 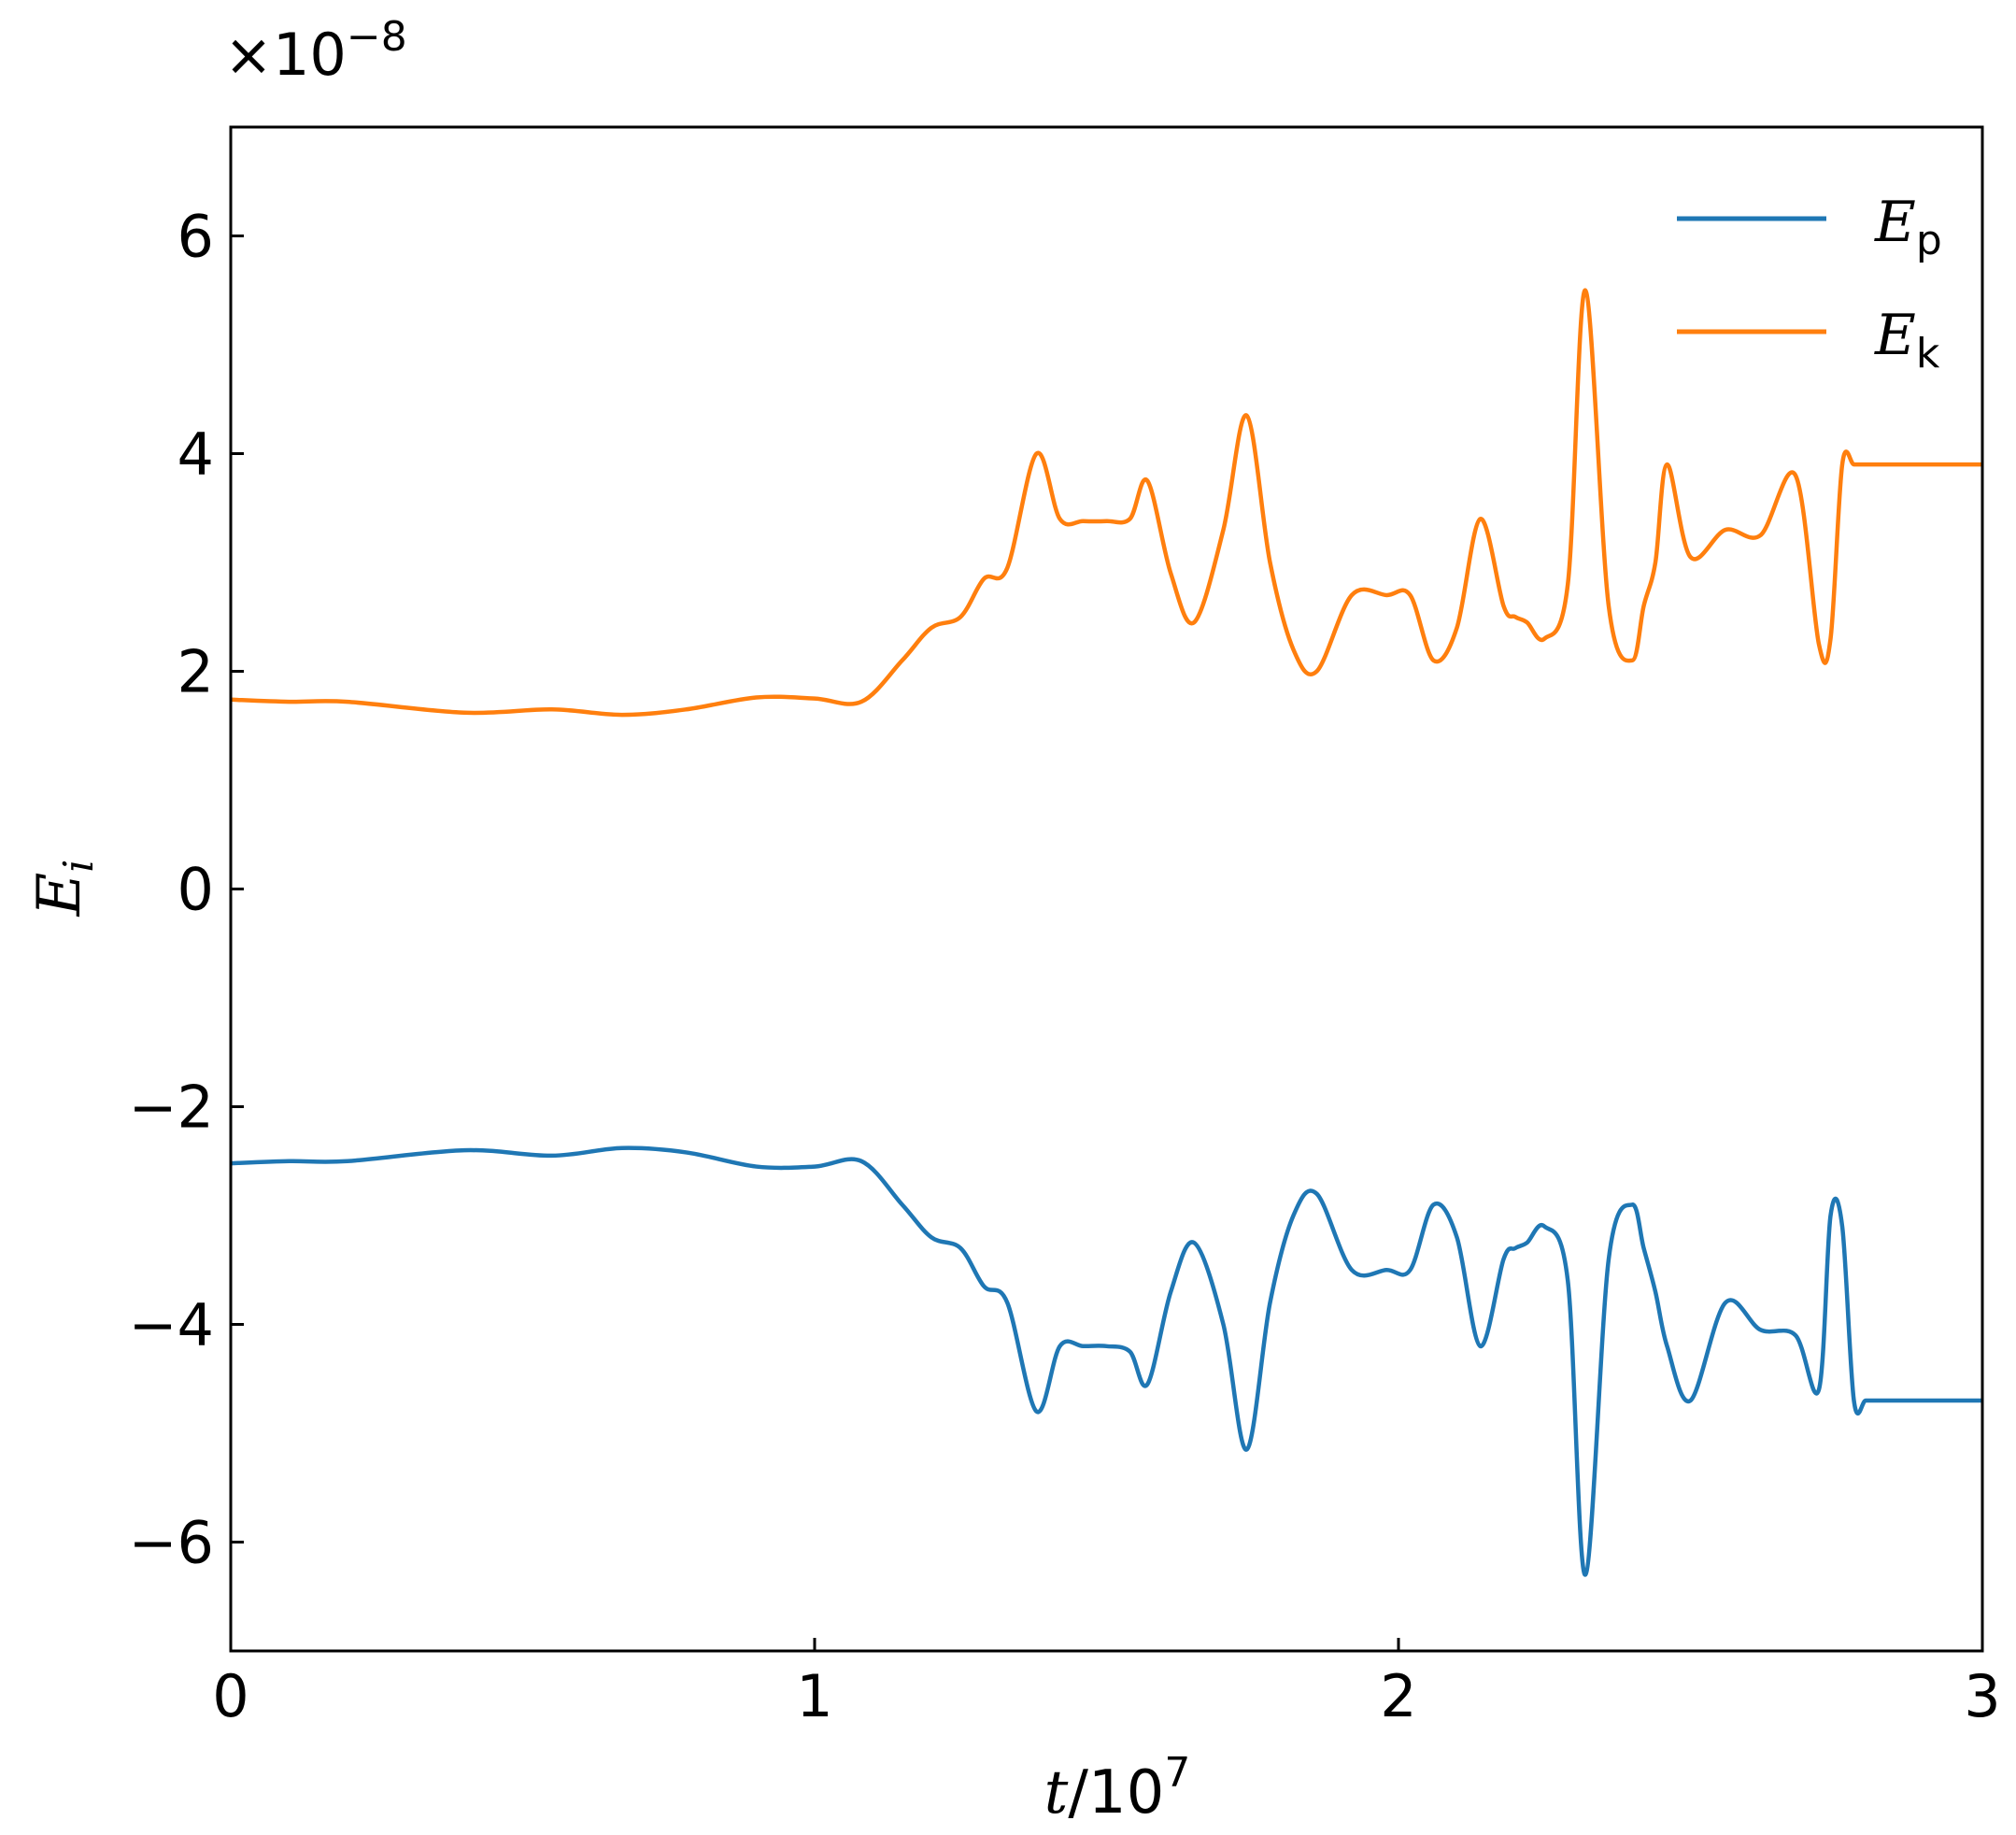 What do you see at coordinates (79, 866) in the screenshot?
I see `y-axis-sub: i` at bounding box center [79, 866].